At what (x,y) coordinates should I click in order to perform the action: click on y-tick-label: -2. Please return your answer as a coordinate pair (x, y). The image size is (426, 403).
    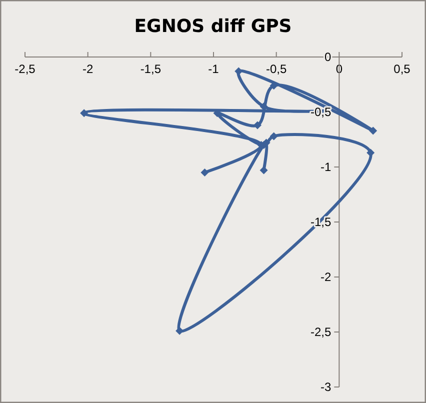
    Looking at the image, I should click on (326, 277).